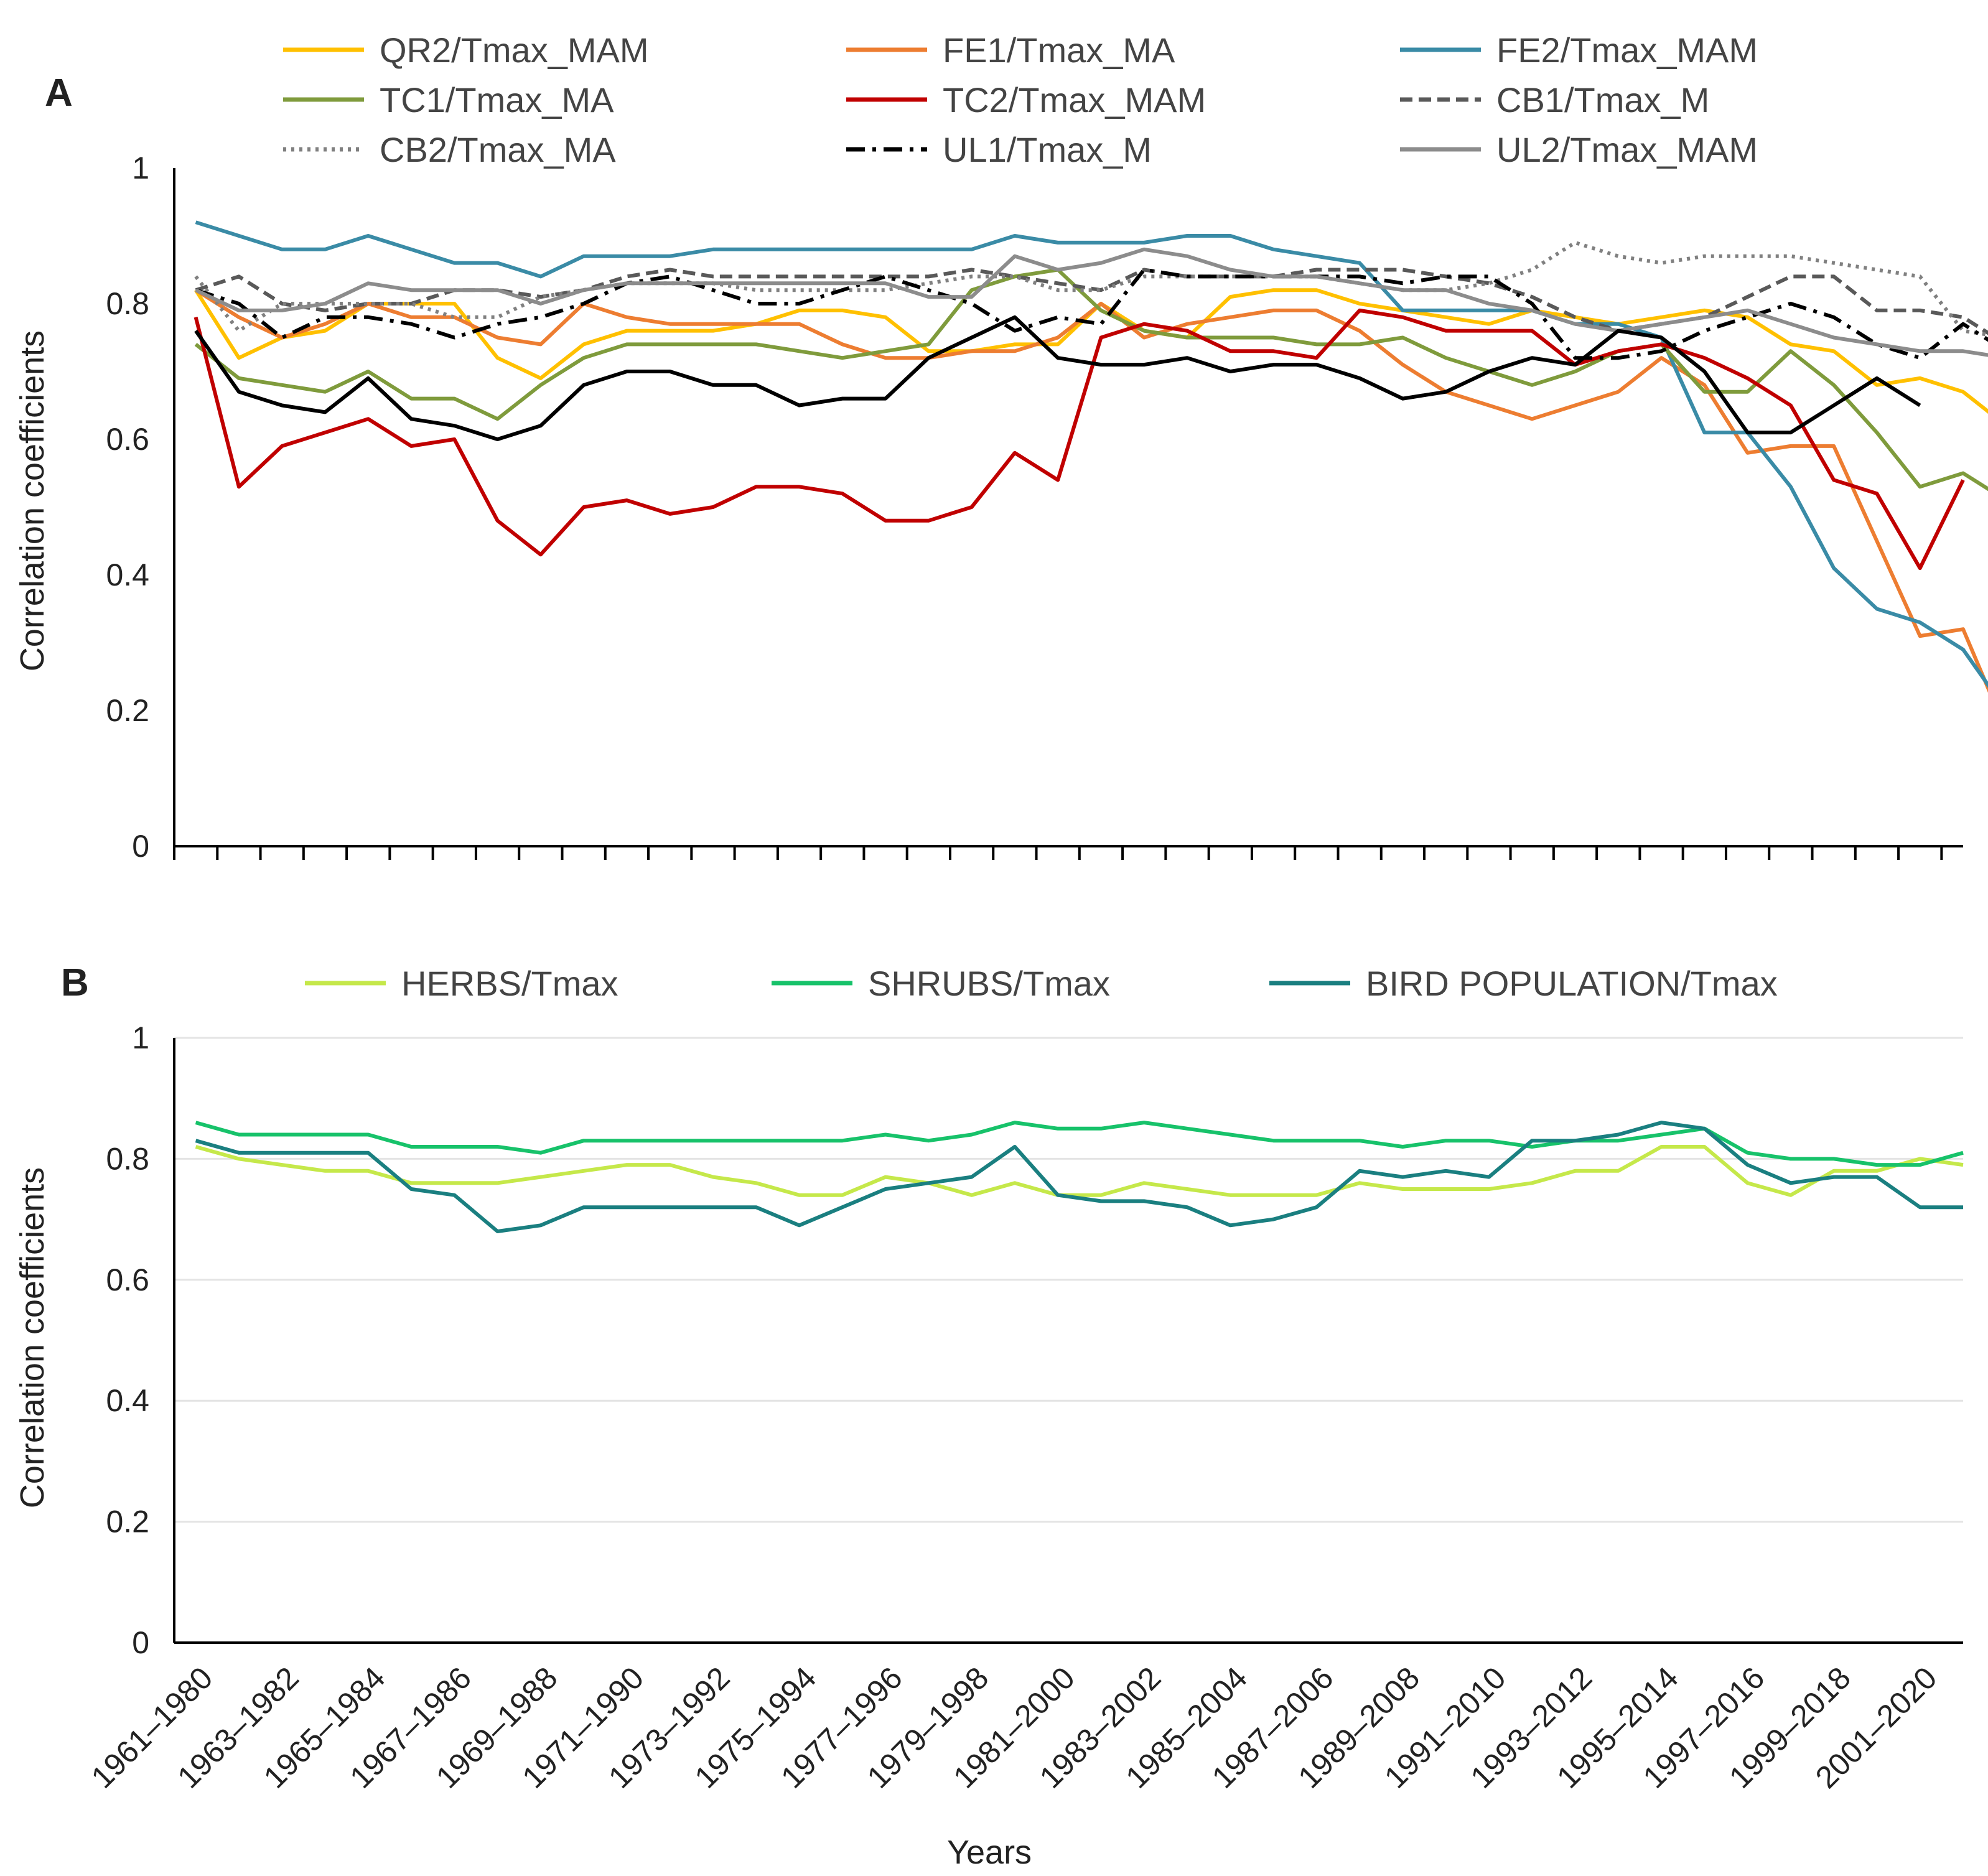  Describe the element at coordinates (1059, 50) in the screenshot. I see `legend-label: FE1/Tmax_MA` at that location.